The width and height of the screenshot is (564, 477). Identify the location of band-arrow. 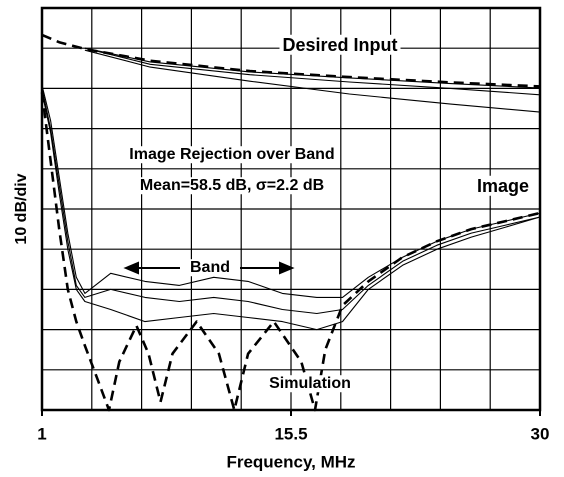
(209, 268).